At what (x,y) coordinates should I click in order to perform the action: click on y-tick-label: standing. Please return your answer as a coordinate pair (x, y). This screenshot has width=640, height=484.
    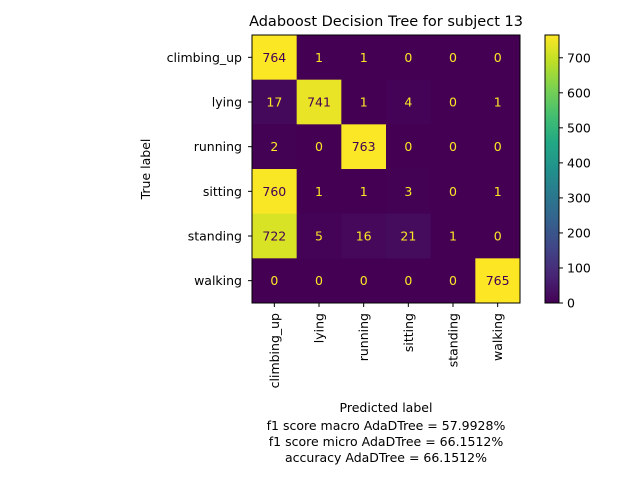
    Looking at the image, I should click on (215, 236).